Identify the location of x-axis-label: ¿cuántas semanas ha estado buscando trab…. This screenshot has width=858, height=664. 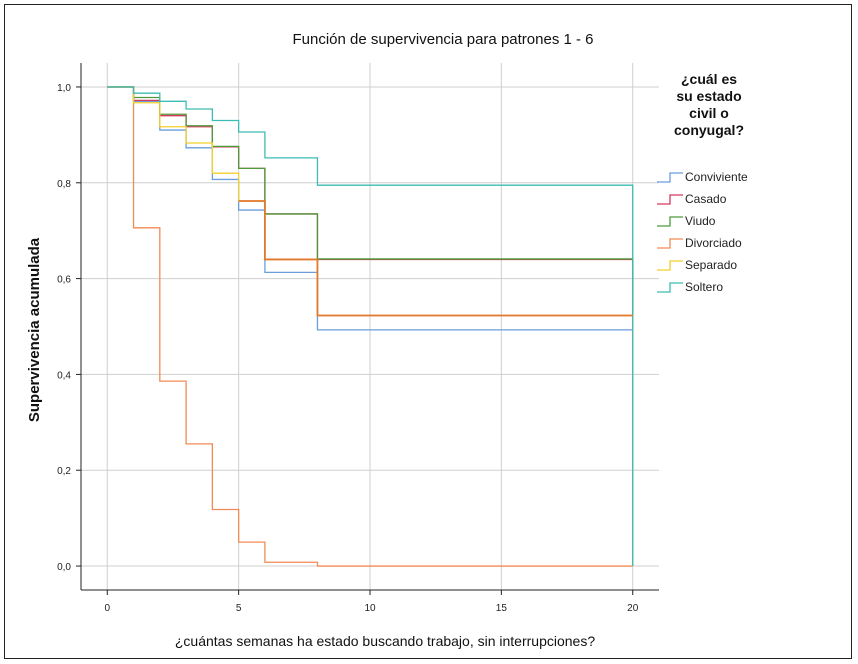
(385, 641).